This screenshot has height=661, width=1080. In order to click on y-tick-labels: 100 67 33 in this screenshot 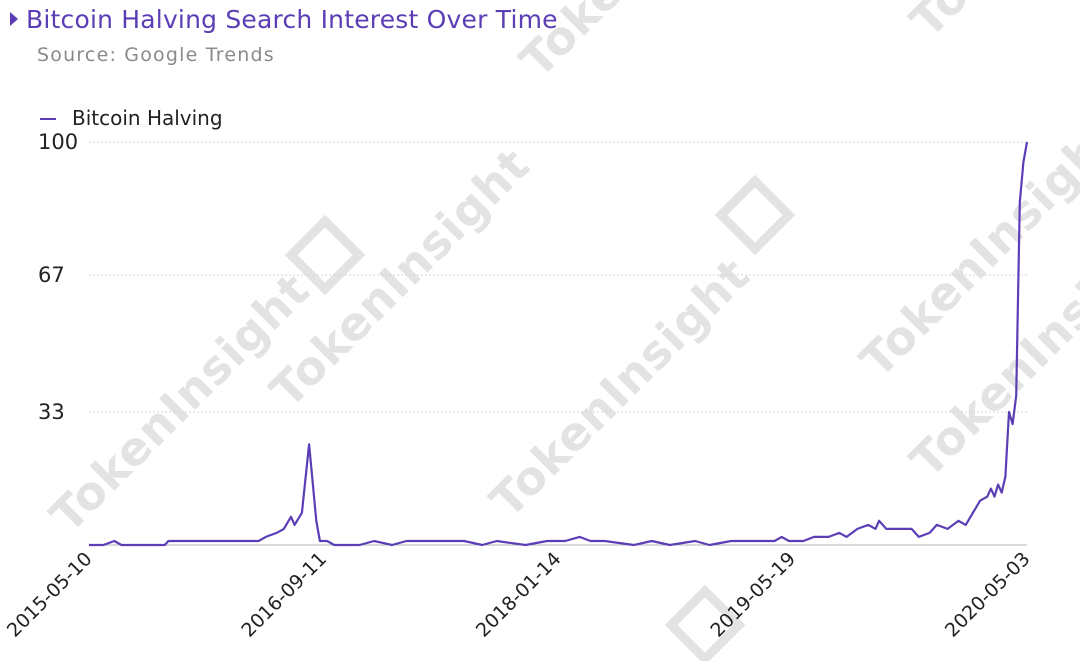, I will do `click(58, 277)`.